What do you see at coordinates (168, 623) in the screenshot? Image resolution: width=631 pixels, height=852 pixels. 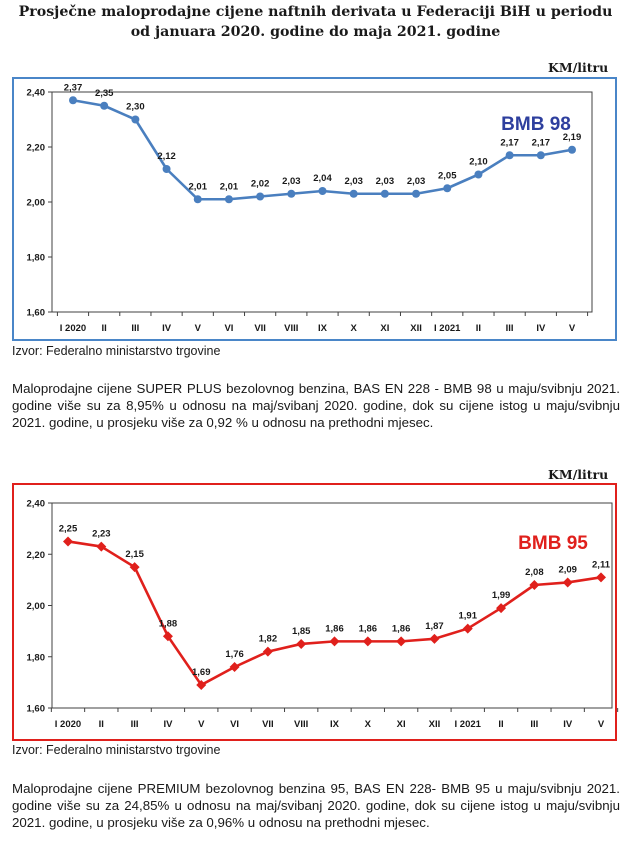 I see `data-label: 1,88` at bounding box center [168, 623].